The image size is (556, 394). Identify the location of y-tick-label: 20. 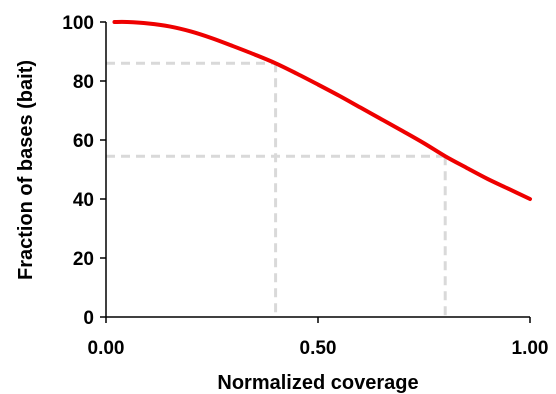
(83, 259).